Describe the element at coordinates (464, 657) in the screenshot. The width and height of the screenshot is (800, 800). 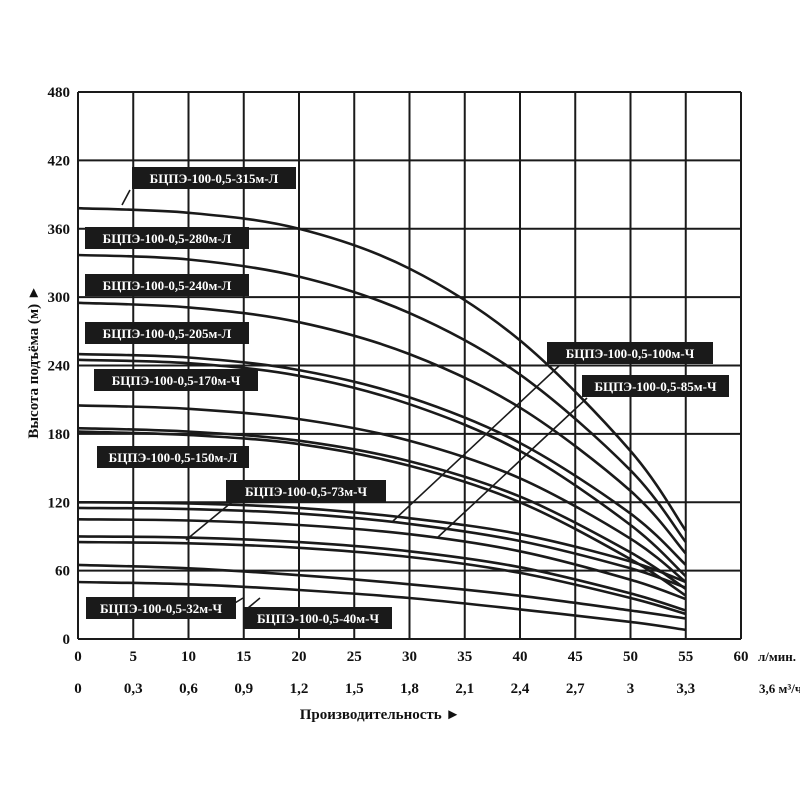
I see `x-tick-label-primary: 35` at that location.